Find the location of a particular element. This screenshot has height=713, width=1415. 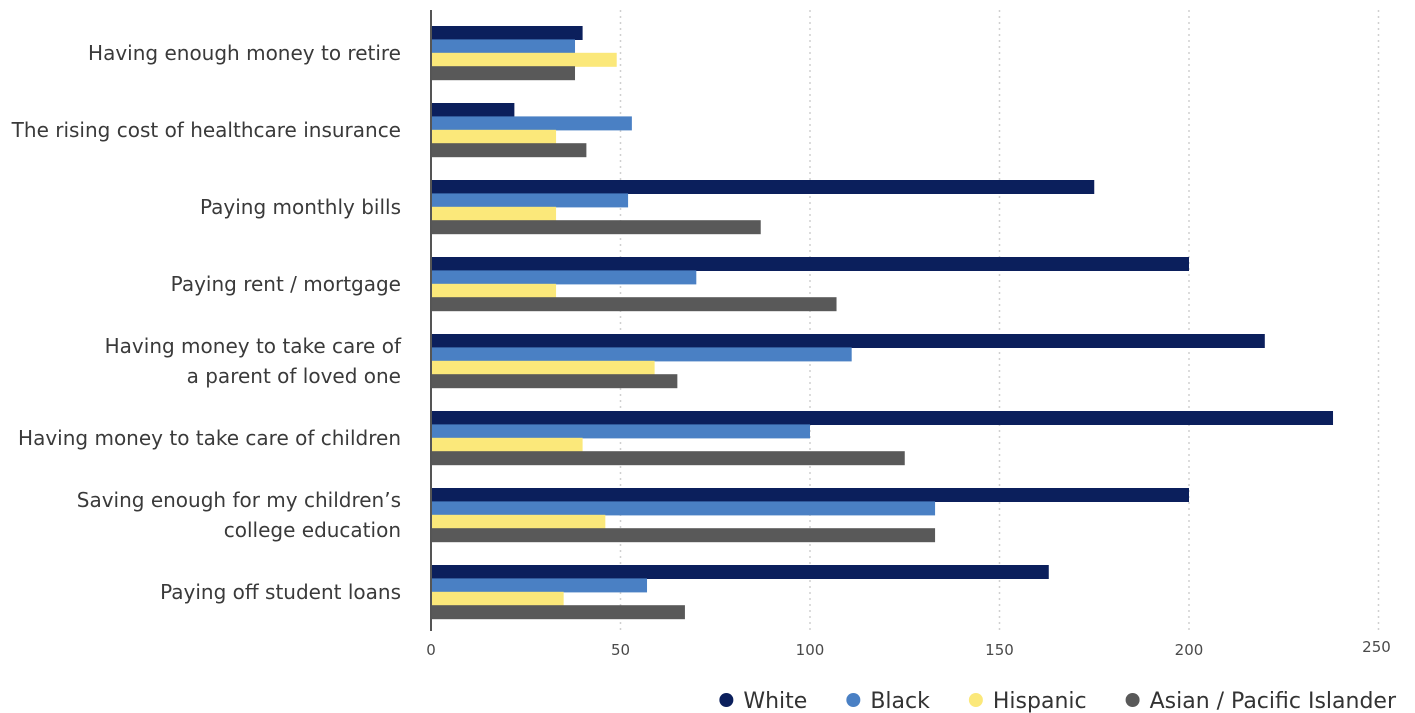

x-tick-label: 250 is located at coordinates (1376, 647).